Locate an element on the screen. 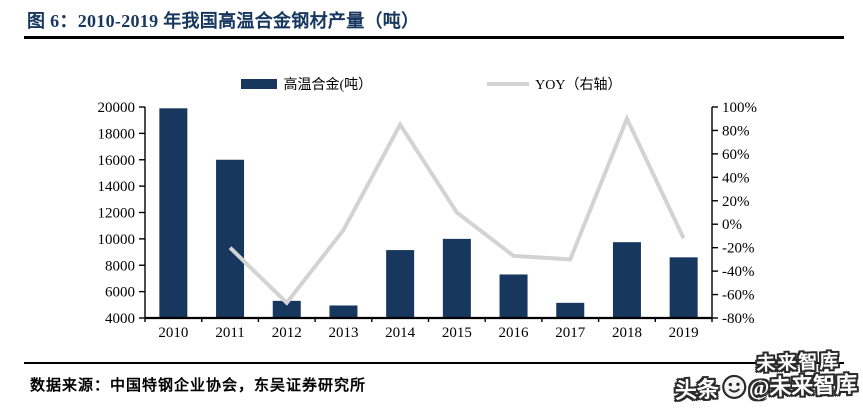  bar-2019 is located at coordinates (683, 287).